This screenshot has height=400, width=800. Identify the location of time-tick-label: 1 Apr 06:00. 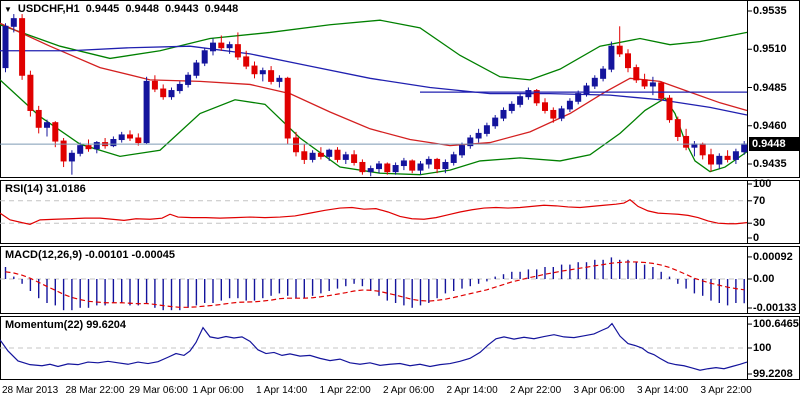
(218, 390).